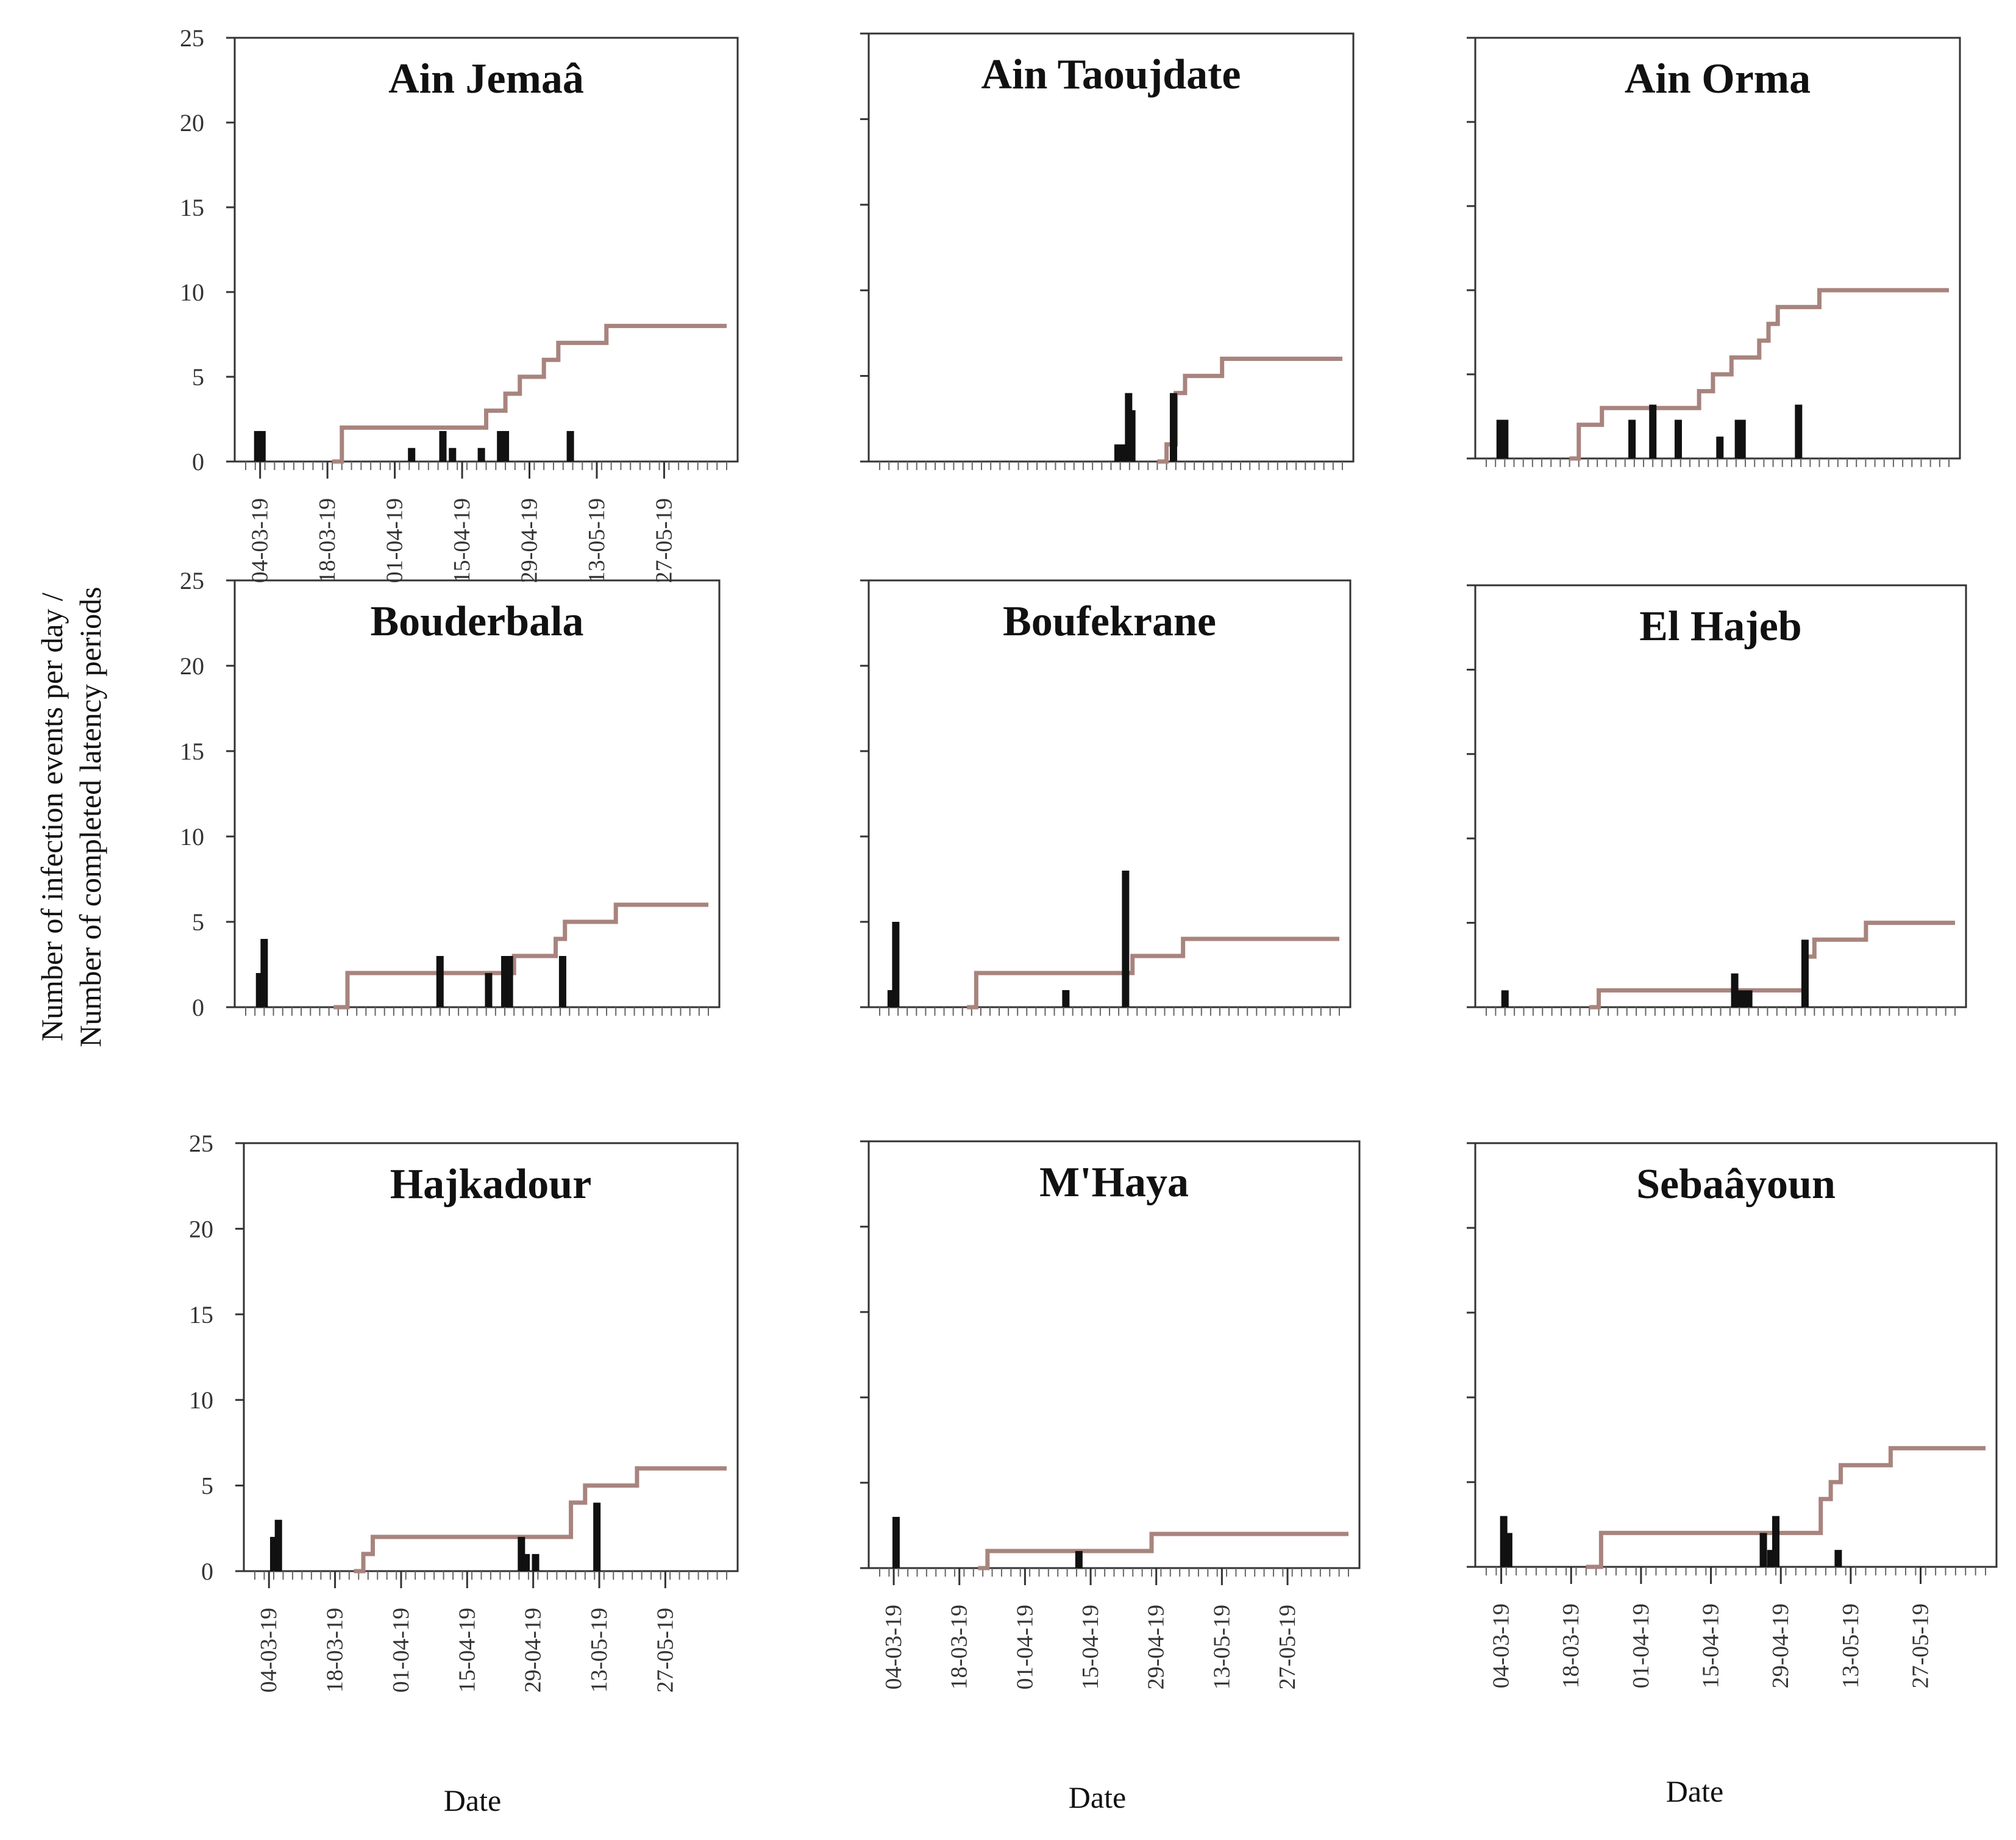  Describe the element at coordinates (201, 1400) in the screenshot. I see `y-tick-label-hajkadour-10: 10` at that location.